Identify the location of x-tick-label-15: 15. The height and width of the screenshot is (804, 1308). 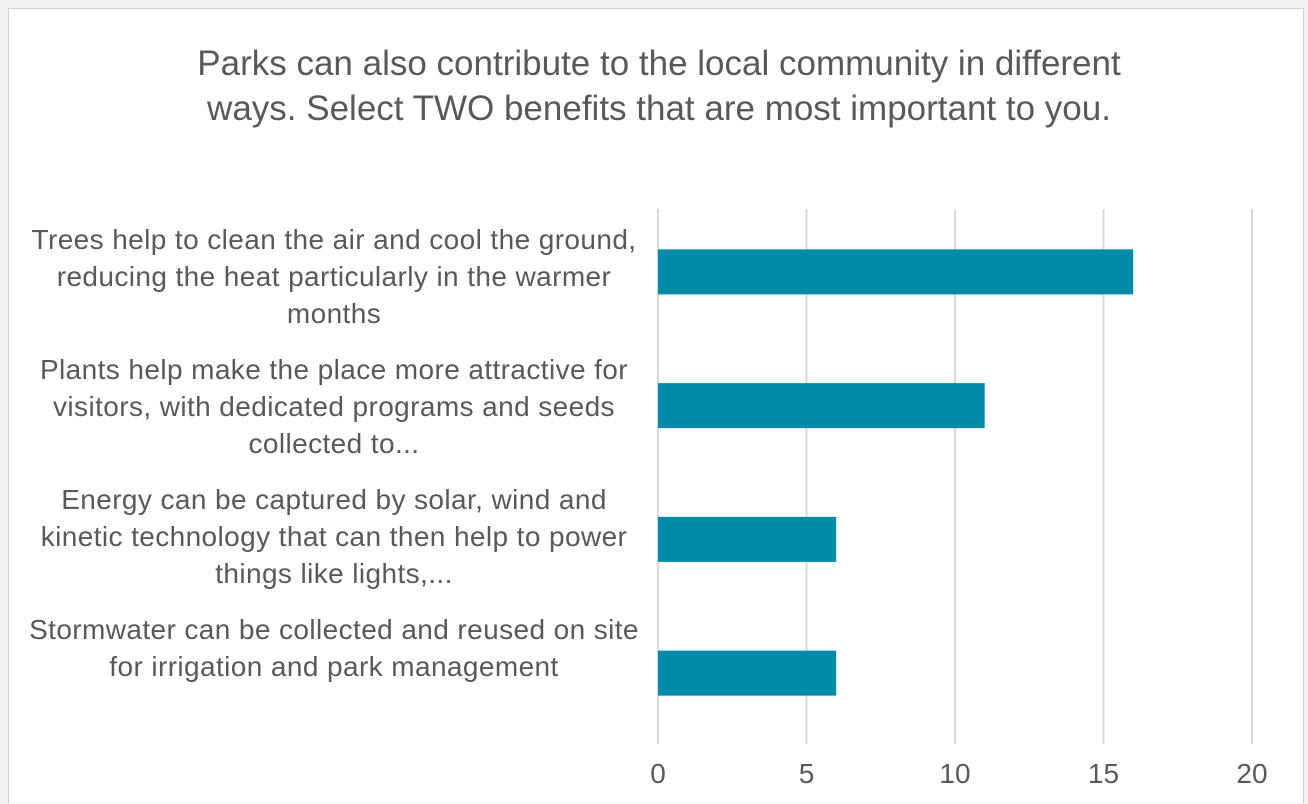
(1103, 773).